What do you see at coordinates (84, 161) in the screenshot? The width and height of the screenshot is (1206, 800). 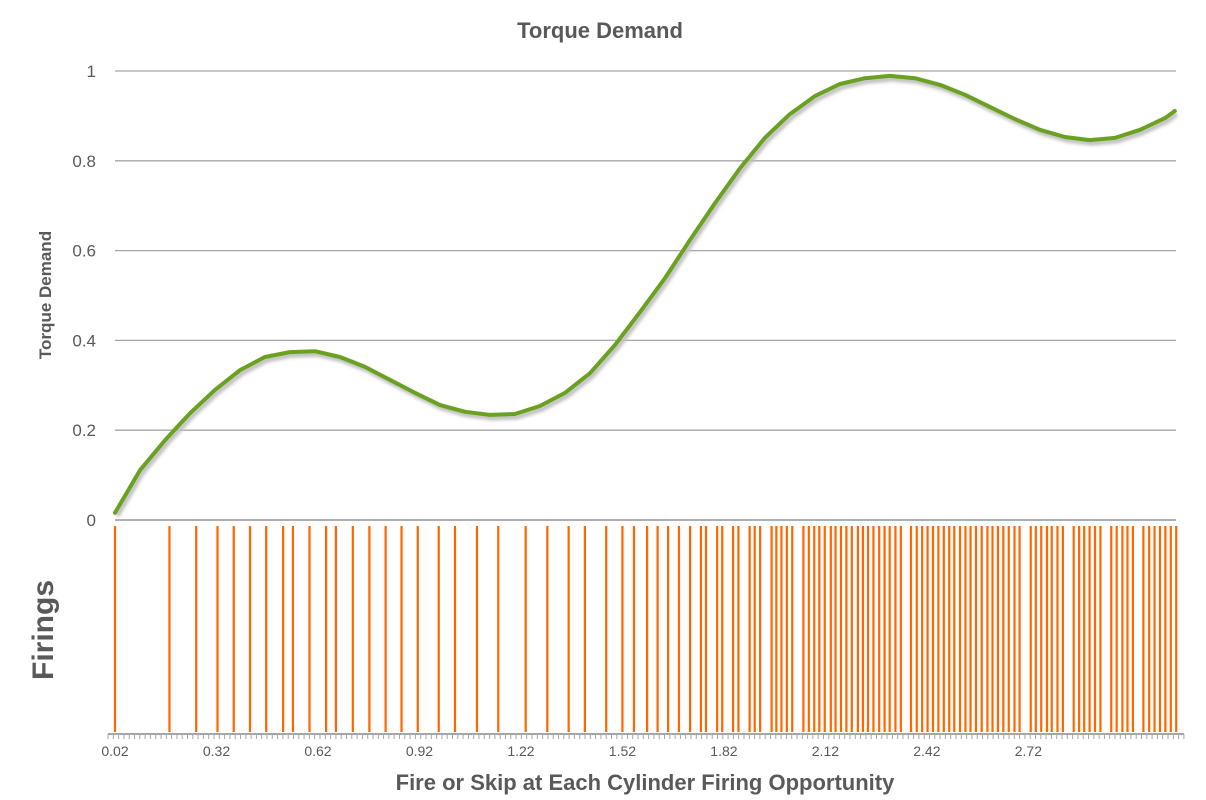 I see `y-tick-label: 0.8` at bounding box center [84, 161].